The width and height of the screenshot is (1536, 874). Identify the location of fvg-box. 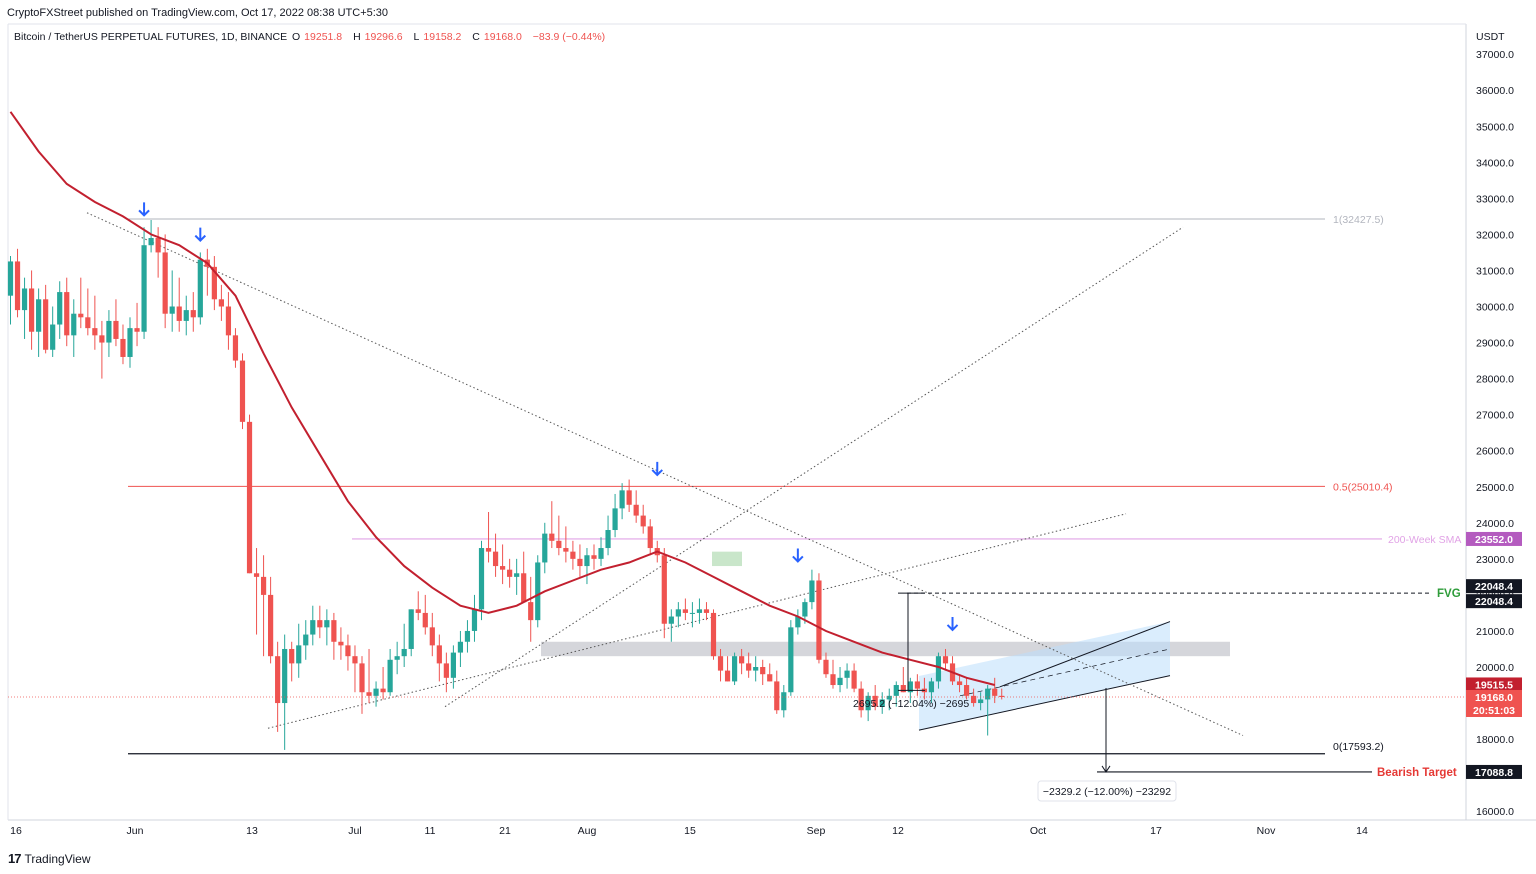
(727, 559).